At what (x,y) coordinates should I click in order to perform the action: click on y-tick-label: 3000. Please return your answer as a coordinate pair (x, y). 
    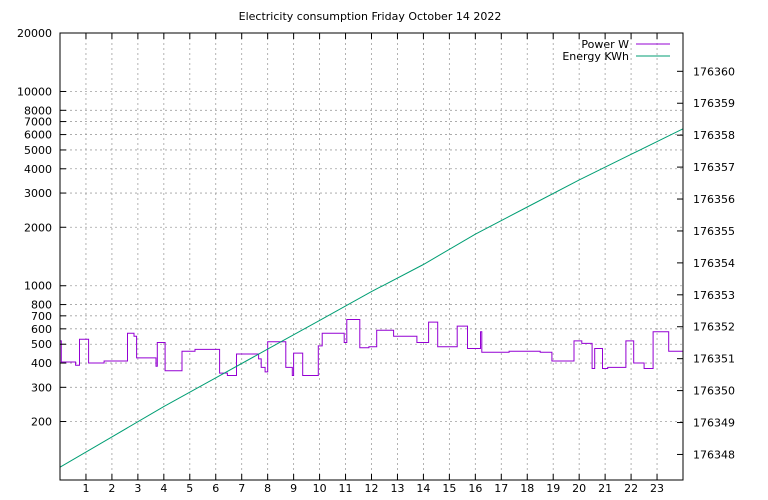
    Looking at the image, I should click on (38, 193).